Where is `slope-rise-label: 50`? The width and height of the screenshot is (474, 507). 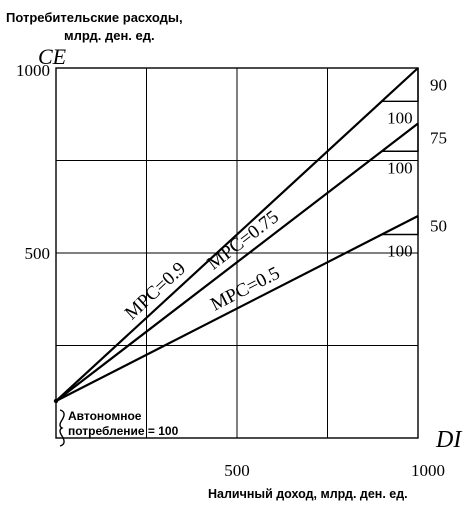
slope-rise-label: 50 is located at coordinates (438, 225).